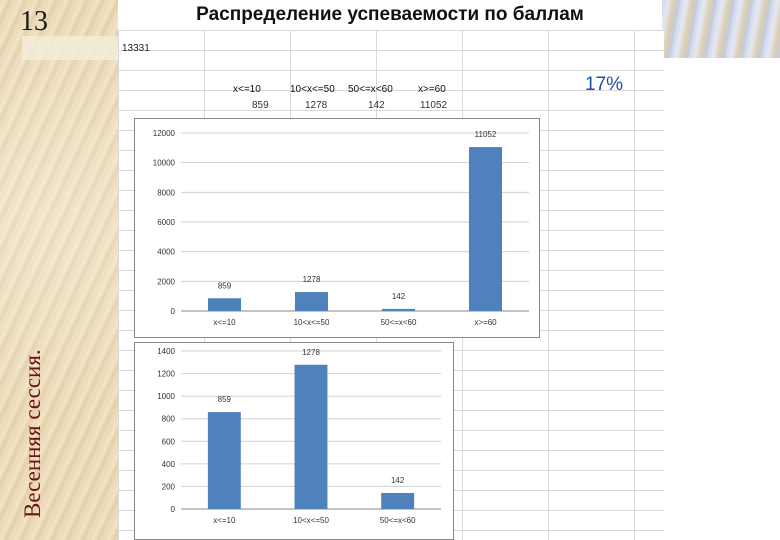 The height and width of the screenshot is (540, 780). What do you see at coordinates (166, 222) in the screenshot?
I see `y-tick-label: 6000` at bounding box center [166, 222].